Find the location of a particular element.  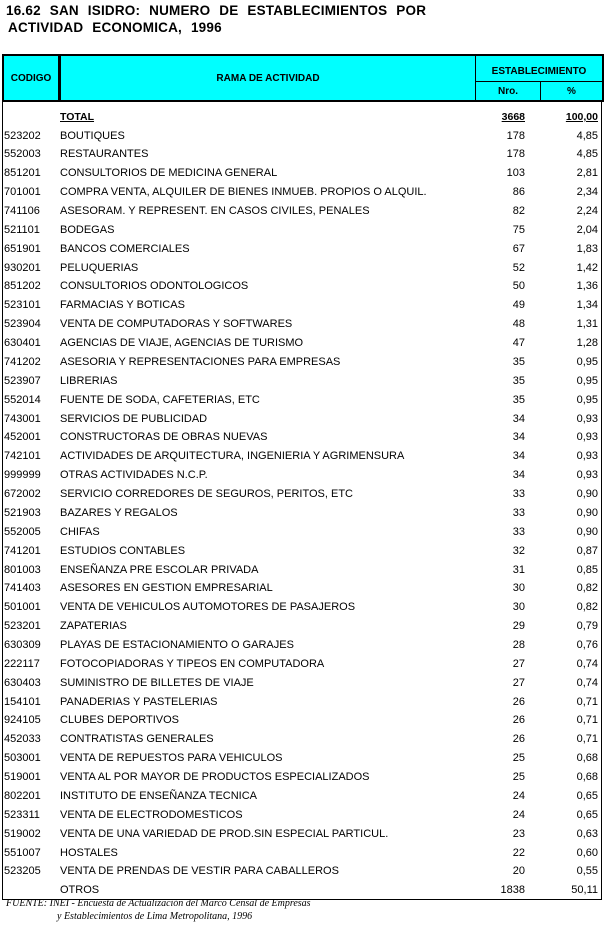

table-row: 523201 ZAPATERIAS 29 0,79 is located at coordinates (302, 626).